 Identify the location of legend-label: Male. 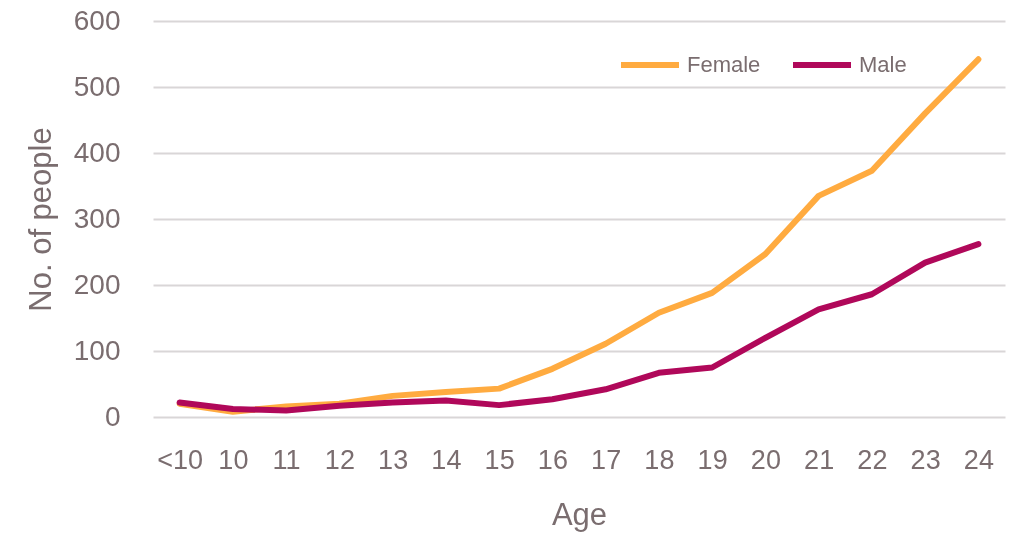
(883, 64).